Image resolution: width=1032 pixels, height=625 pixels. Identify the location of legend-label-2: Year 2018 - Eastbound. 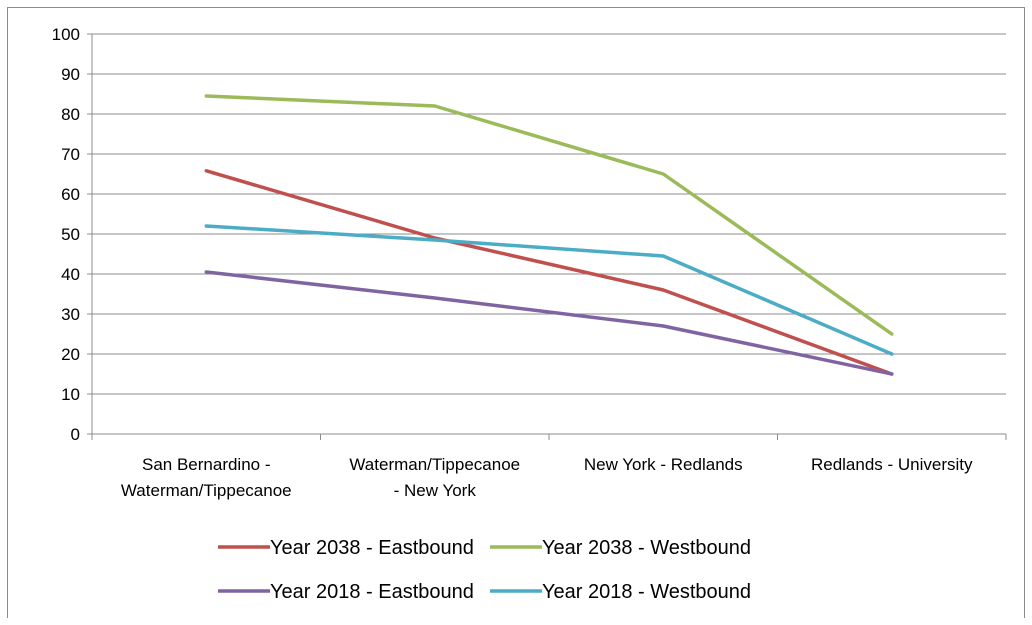
(372, 592).